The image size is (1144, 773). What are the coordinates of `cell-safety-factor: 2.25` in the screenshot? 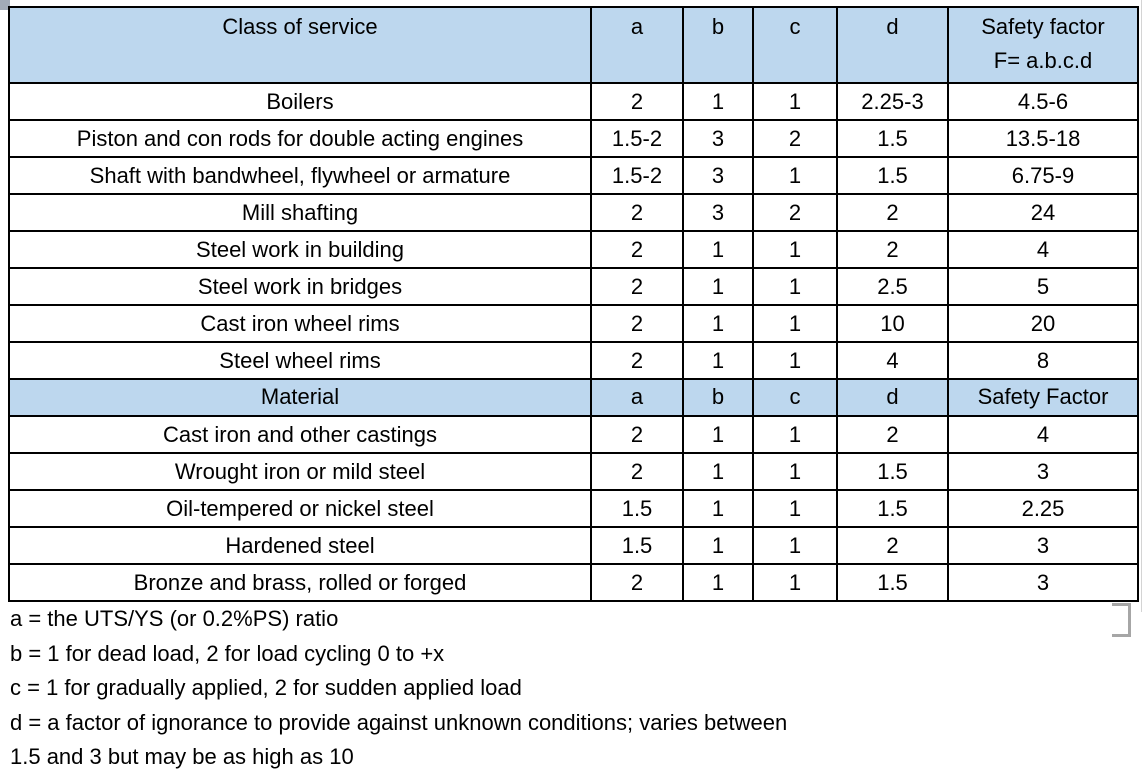 It's located at (1043, 508).